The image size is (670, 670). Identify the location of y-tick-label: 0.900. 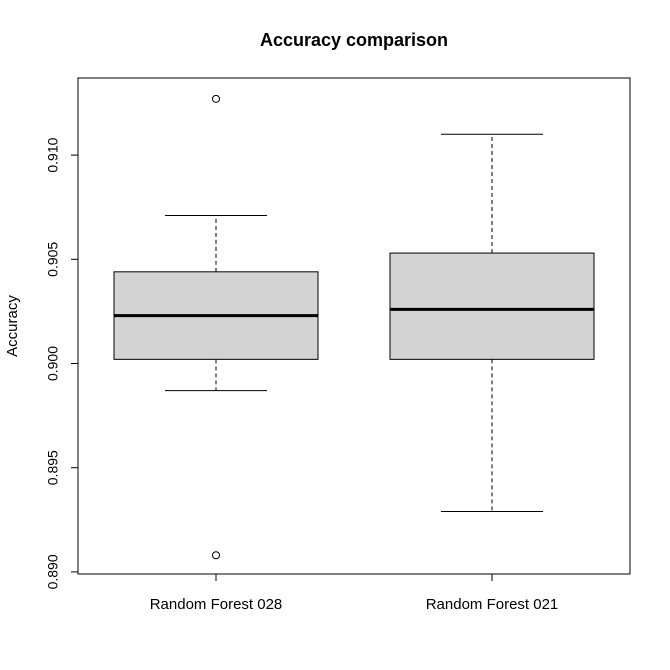
(53, 363).